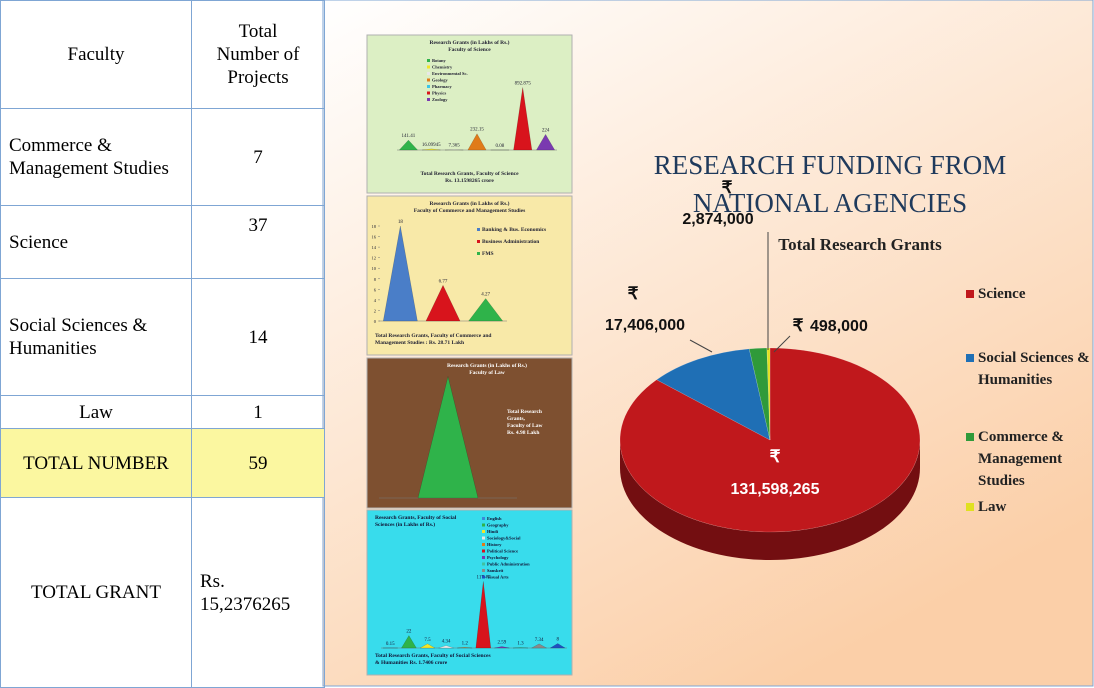 The height and width of the screenshot is (688, 1094). What do you see at coordinates (860, 244) in the screenshot?
I see `pie-title: Total Research Grants` at bounding box center [860, 244].